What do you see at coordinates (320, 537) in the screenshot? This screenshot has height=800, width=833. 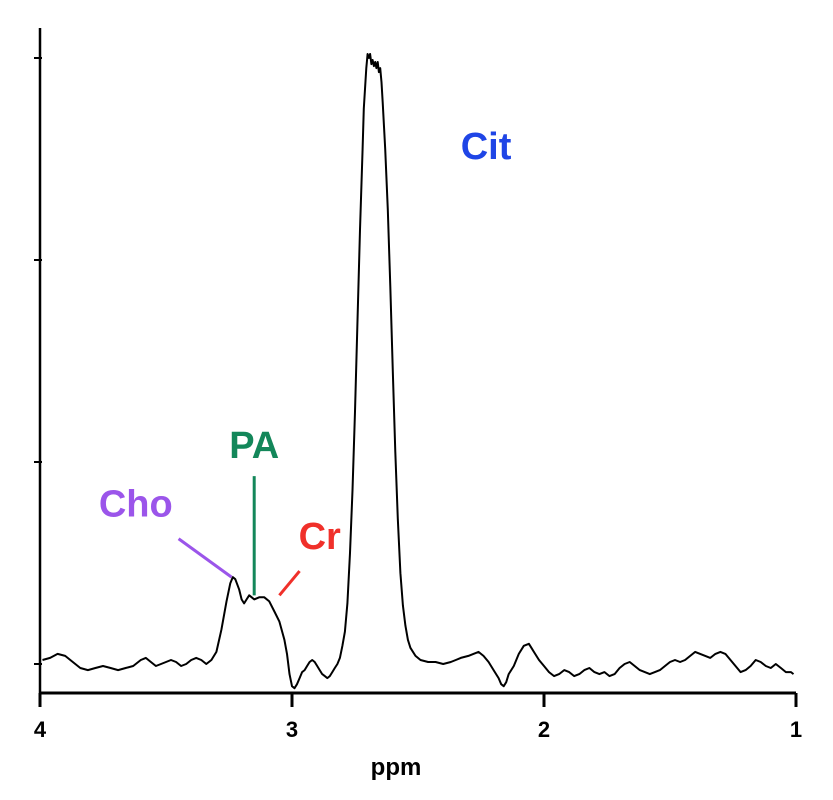 I see `cr-label: Cr` at bounding box center [320, 537].